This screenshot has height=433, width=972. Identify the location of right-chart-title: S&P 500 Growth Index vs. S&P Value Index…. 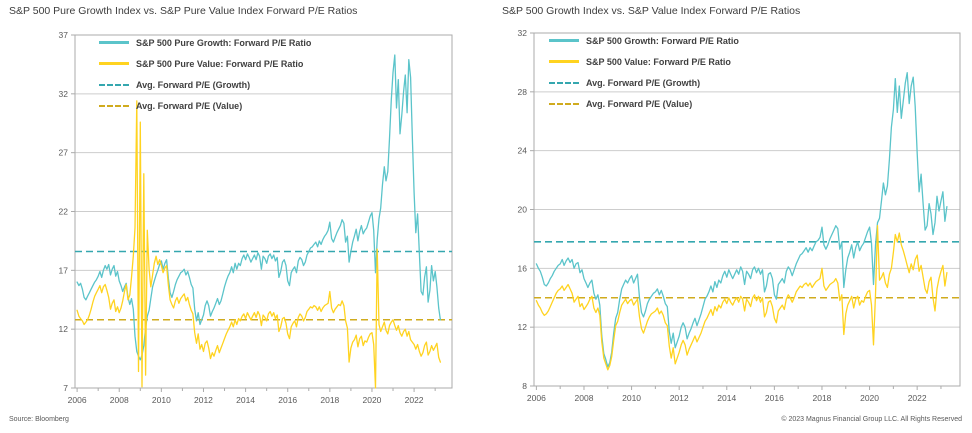
(651, 11).